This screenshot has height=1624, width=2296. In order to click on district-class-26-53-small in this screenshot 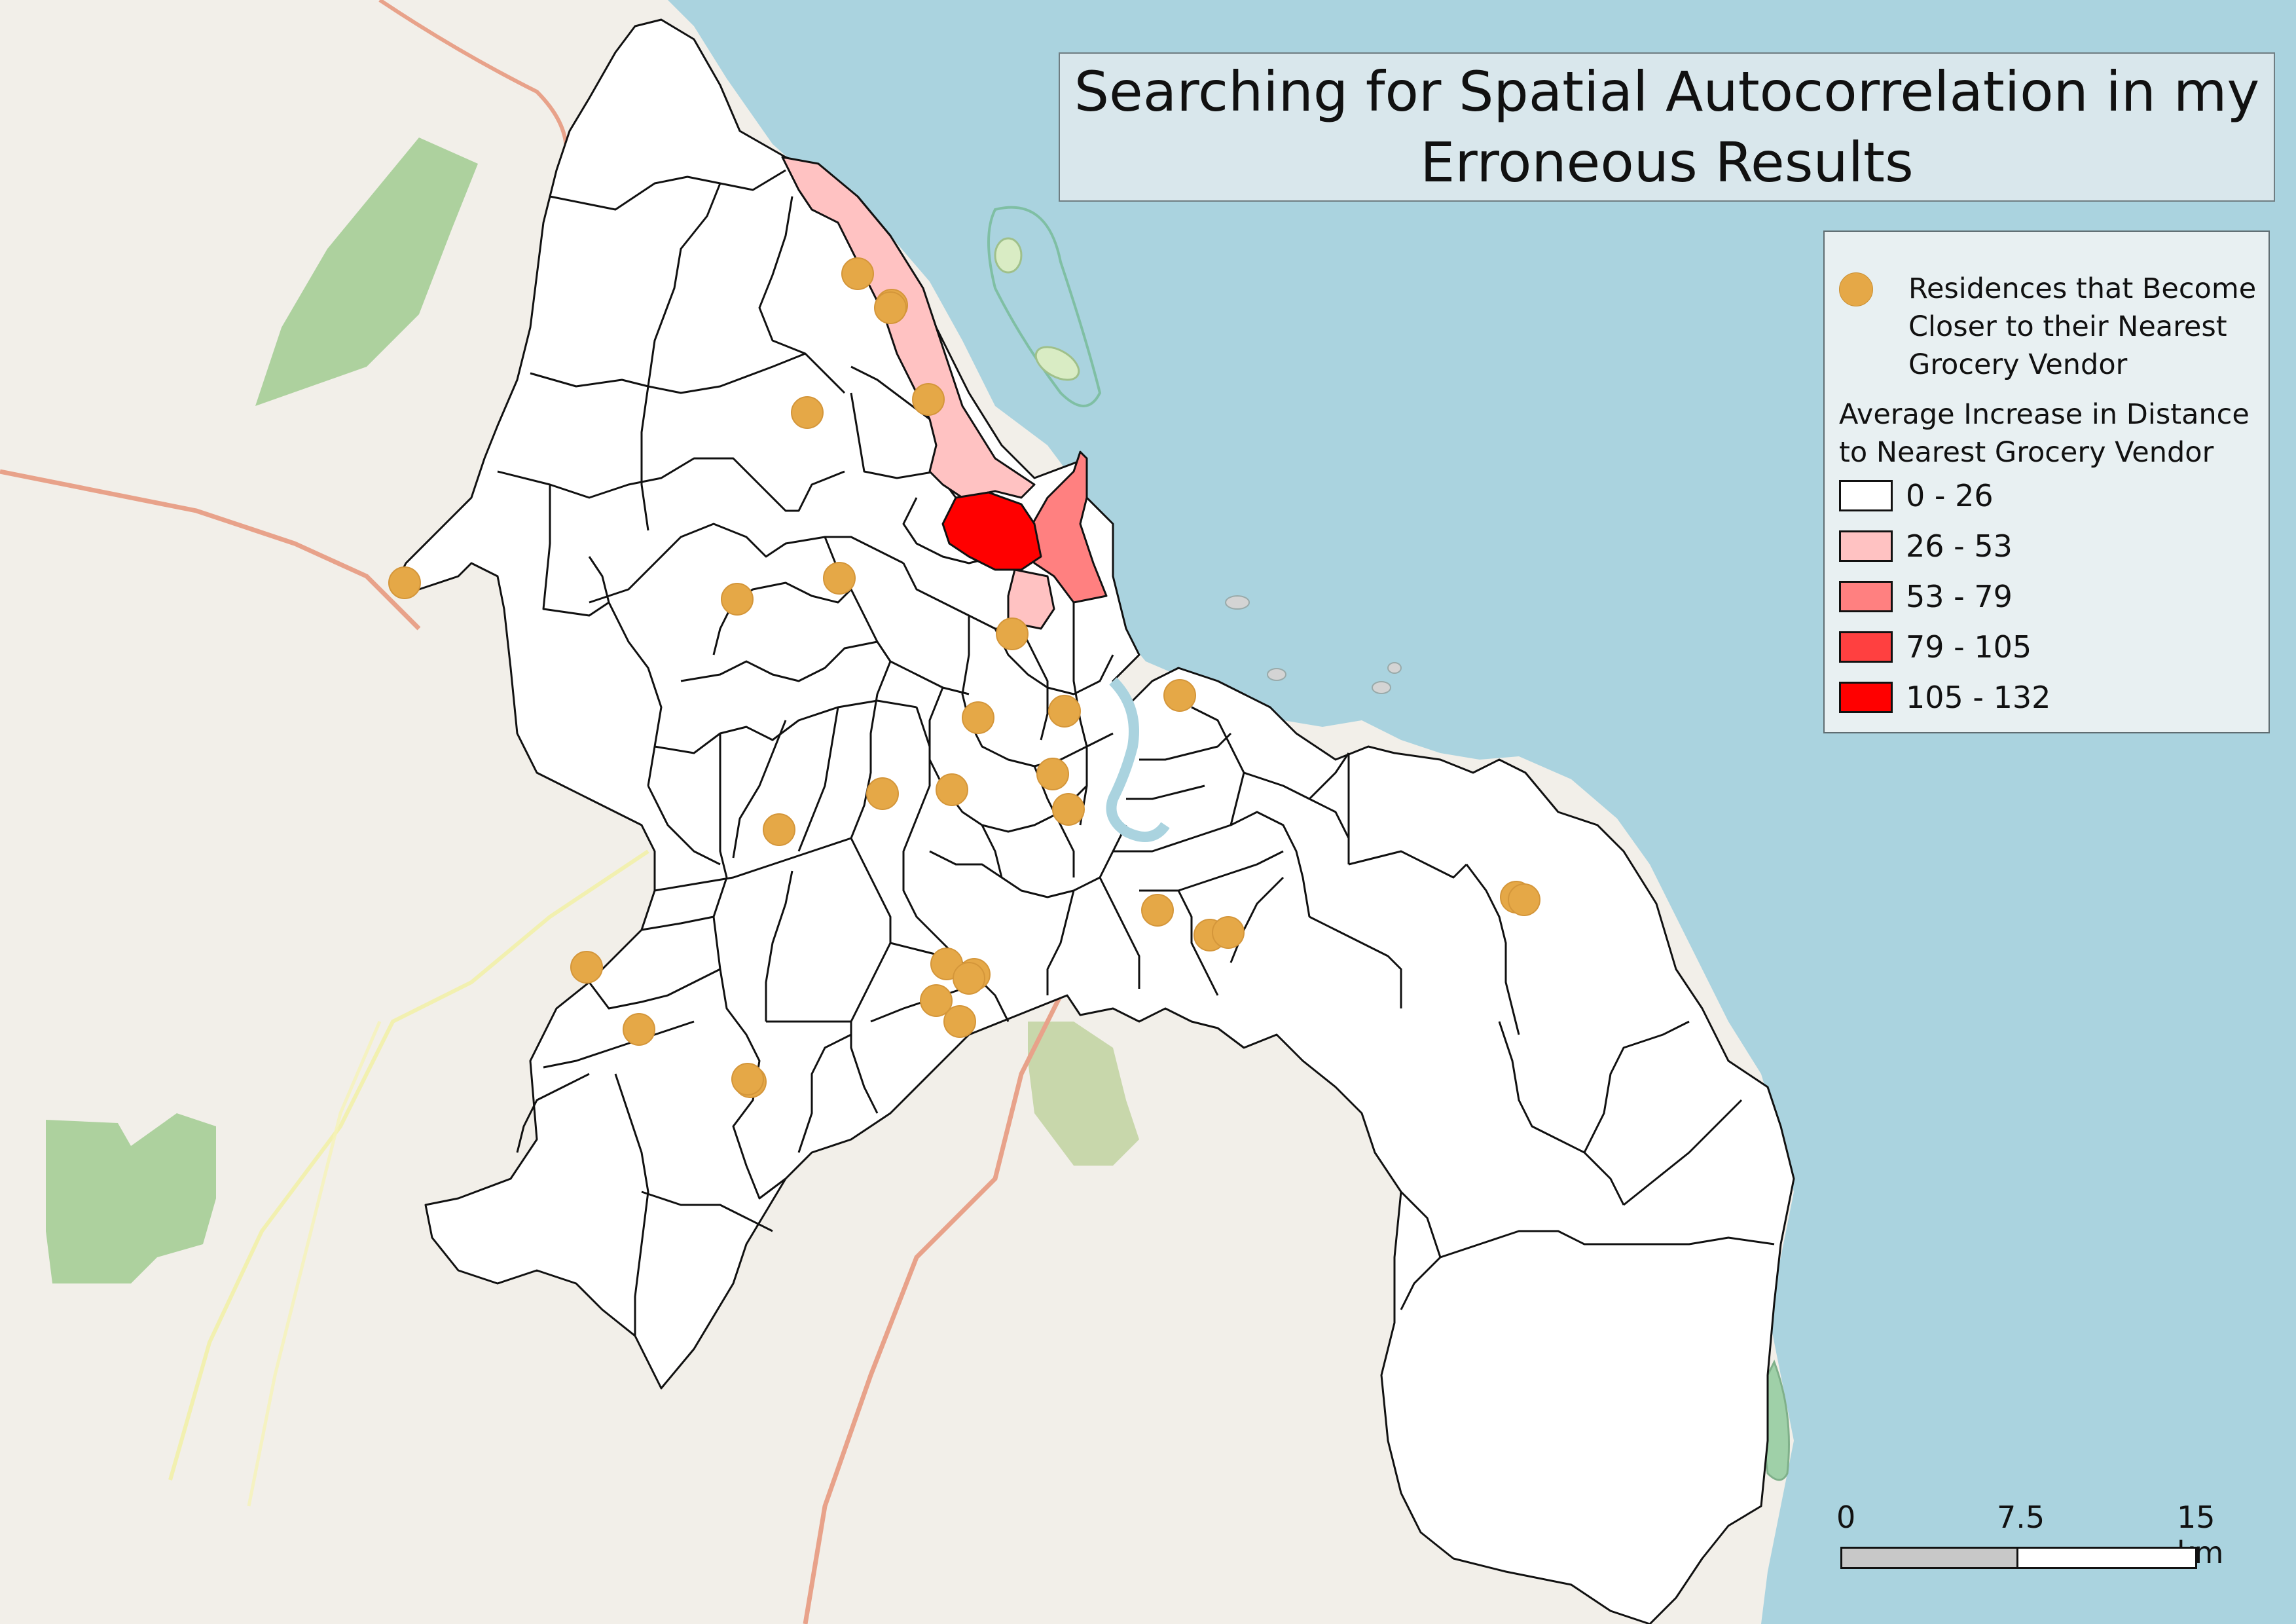, I will do `click(1031, 599)`.